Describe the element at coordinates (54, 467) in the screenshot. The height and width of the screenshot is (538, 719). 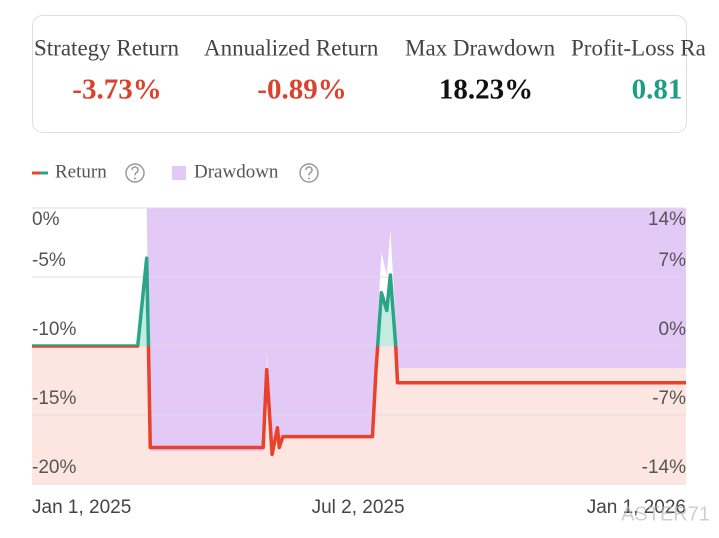
I see `y-tick-label: -20%` at that location.